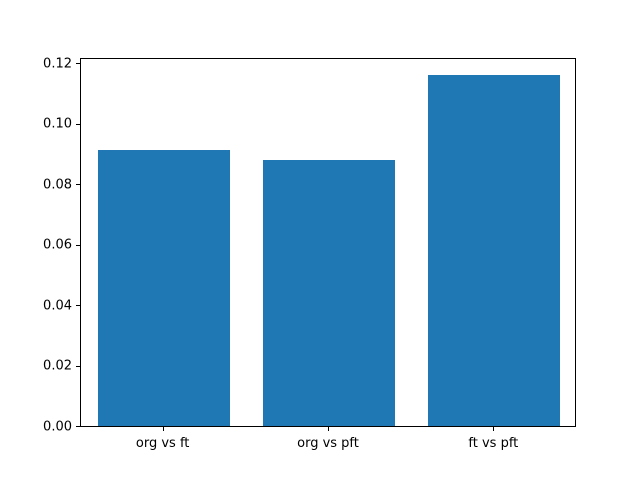 The height and width of the screenshot is (480, 640). What do you see at coordinates (57, 64) in the screenshot?
I see `y-tick-label: 0.12` at bounding box center [57, 64].